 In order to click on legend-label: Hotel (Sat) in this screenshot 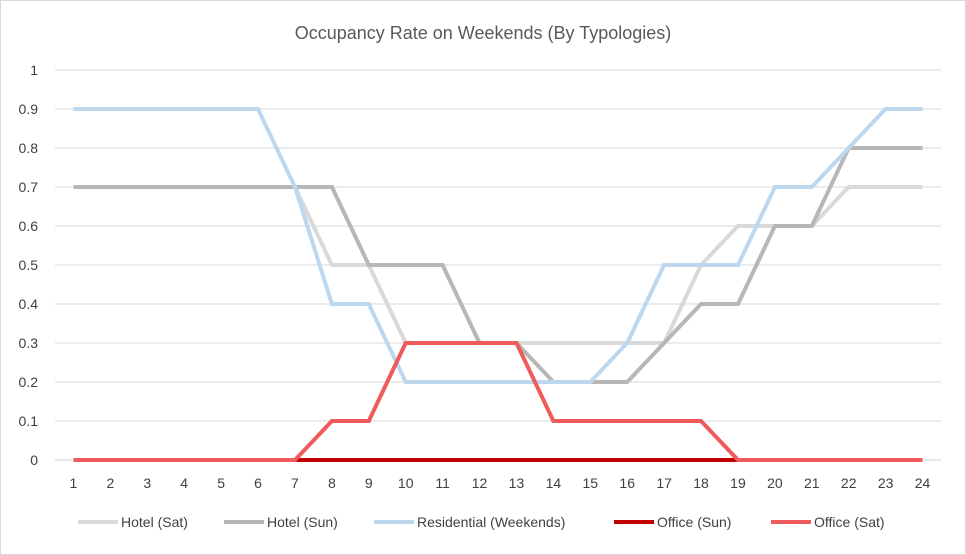, I will do `click(154, 522)`.